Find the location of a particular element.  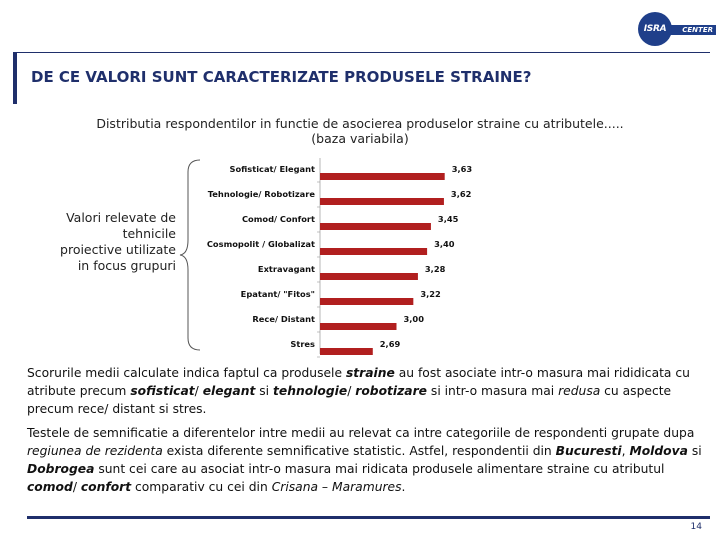

category-label: Extravagant is located at coordinates (286, 269).